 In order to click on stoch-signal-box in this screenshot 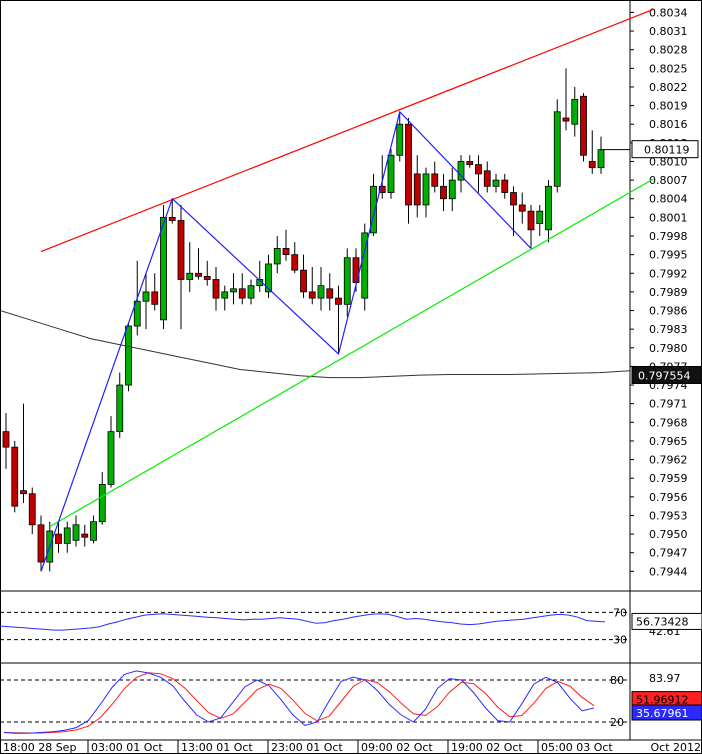, I will do `click(666, 712)`.